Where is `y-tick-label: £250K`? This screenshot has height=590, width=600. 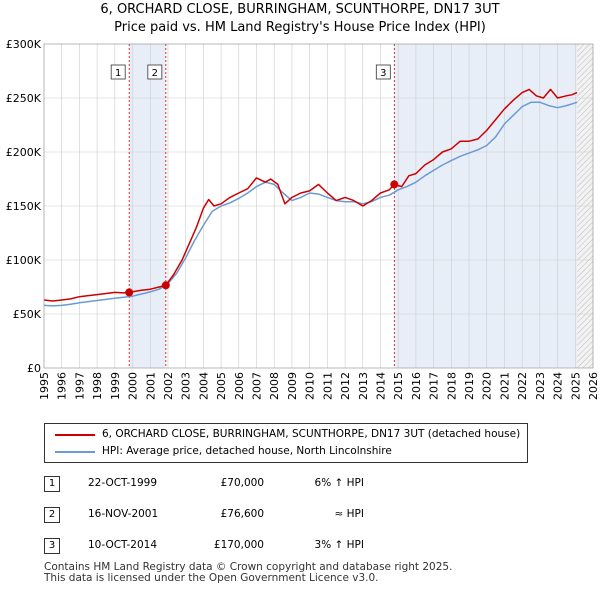
y-tick-label: £250K is located at coordinates (24, 98).